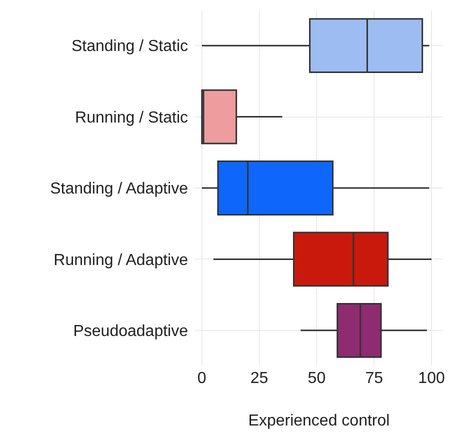  What do you see at coordinates (121, 260) in the screenshot?
I see `y-tick-label: Running / Adaptive` at bounding box center [121, 260].